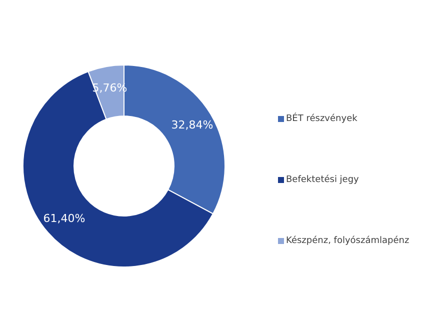 The image size is (446, 323). Describe the element at coordinates (322, 179) in the screenshot. I see `legend-label: Befektetési jegy` at that location.